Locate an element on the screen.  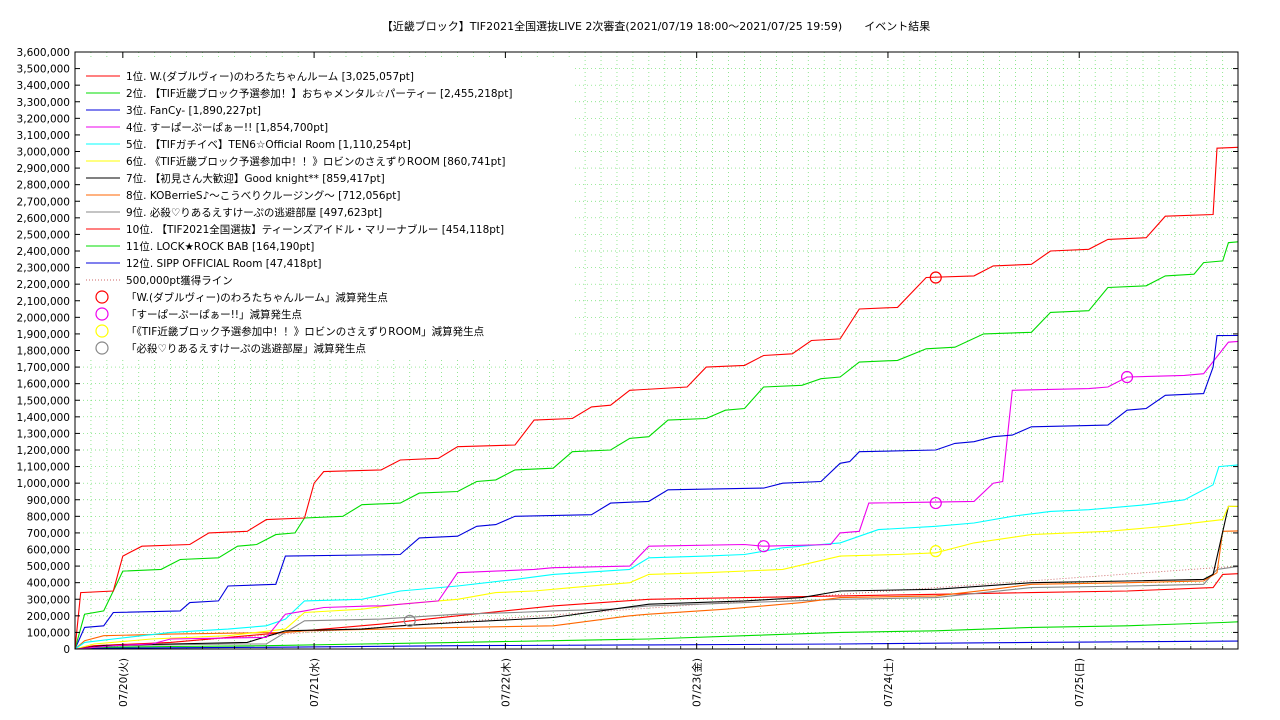
y-tick-label: 1,400,000 is located at coordinates (43, 418).